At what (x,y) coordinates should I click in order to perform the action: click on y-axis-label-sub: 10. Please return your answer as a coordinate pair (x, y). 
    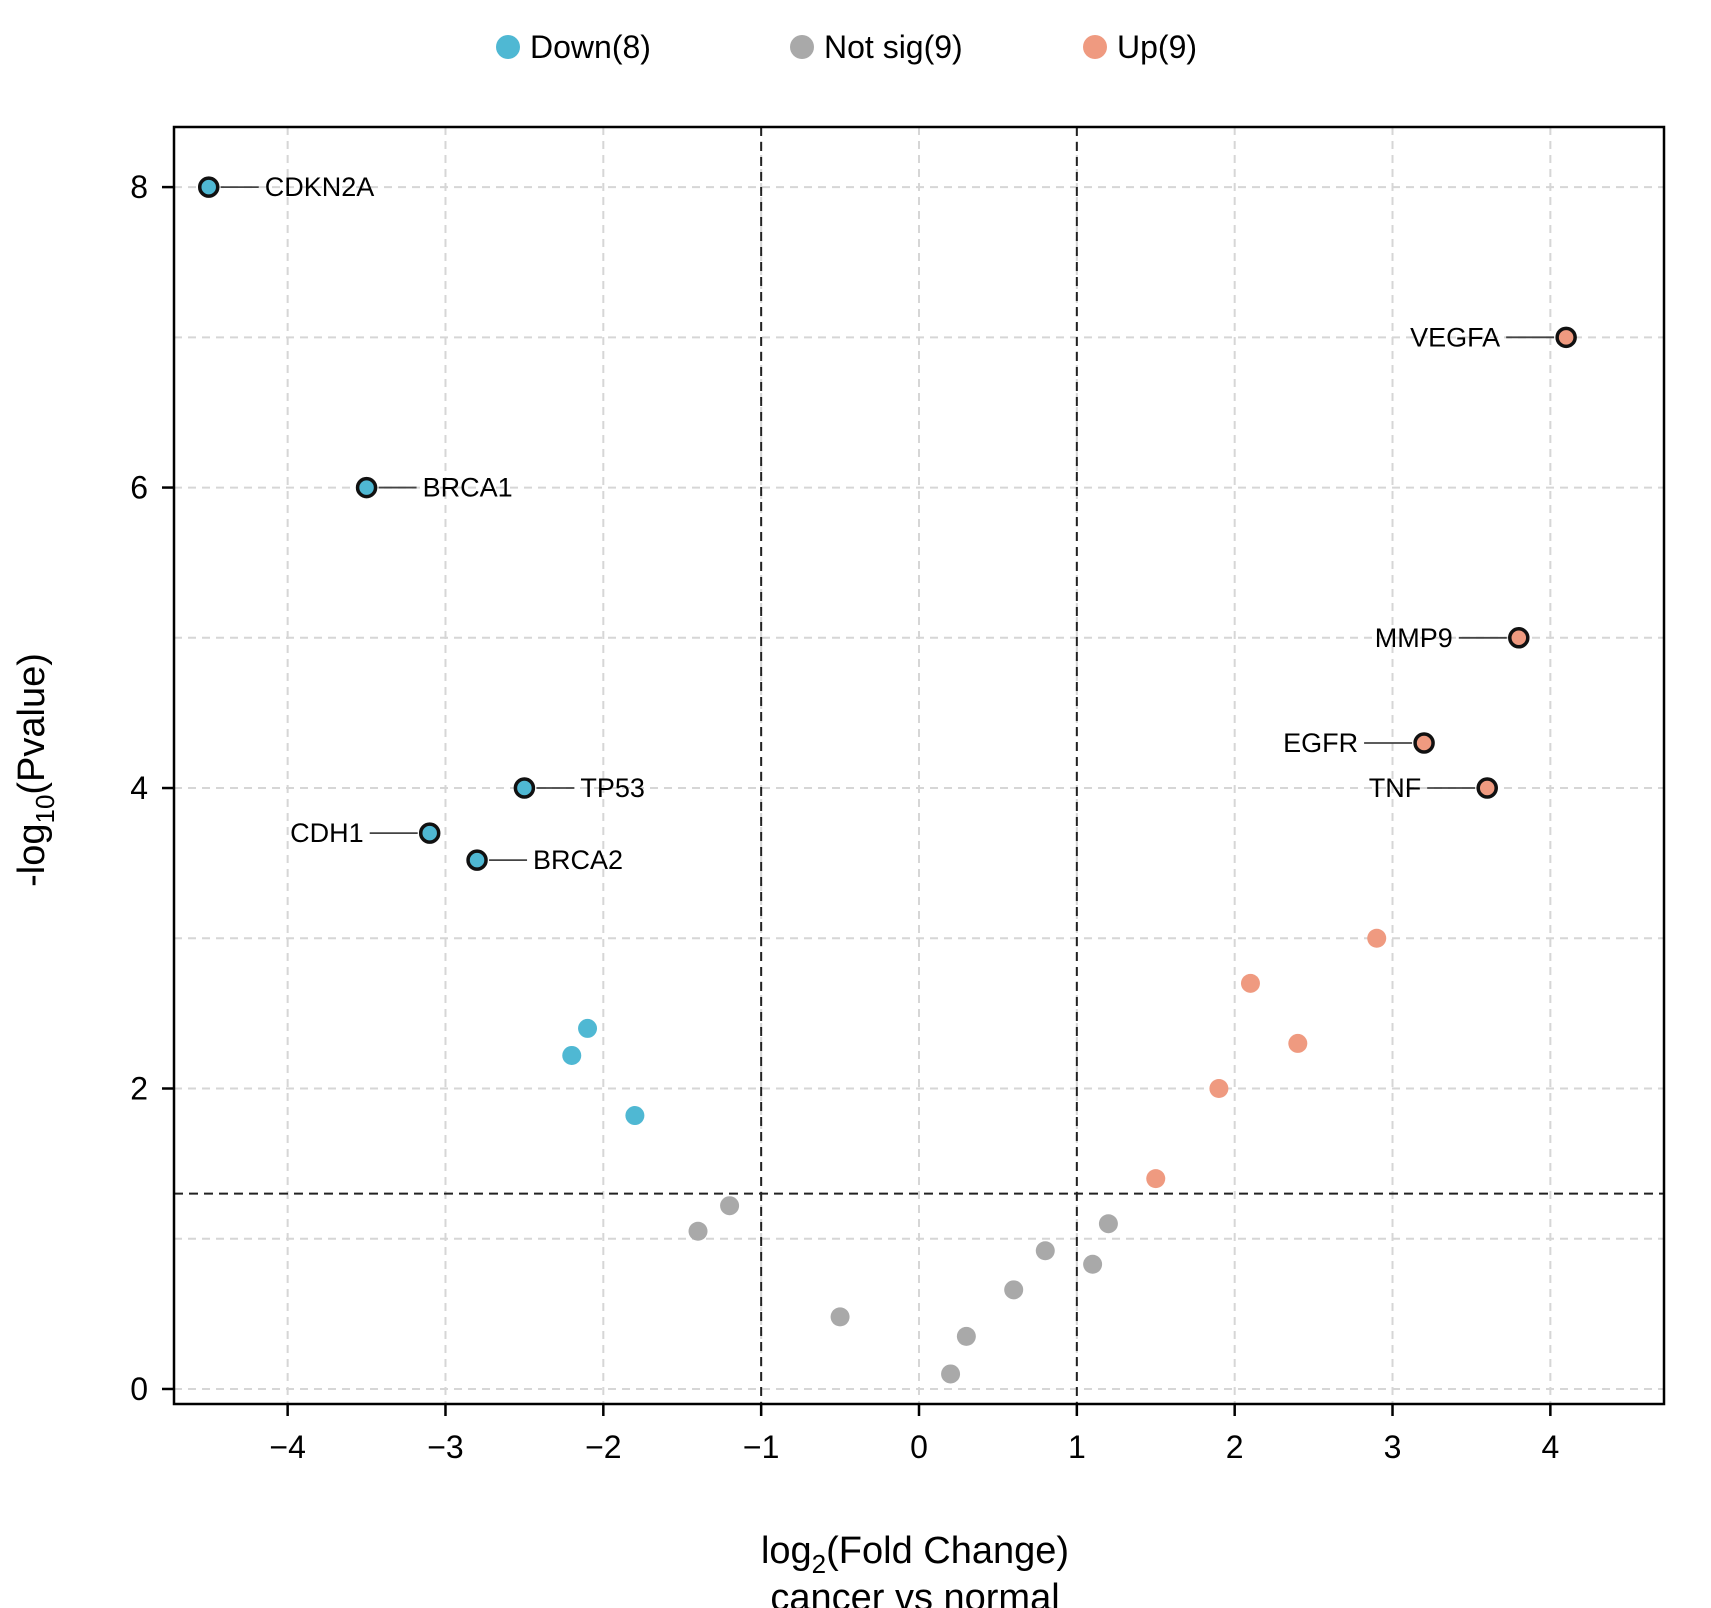
    Looking at the image, I should click on (45, 809).